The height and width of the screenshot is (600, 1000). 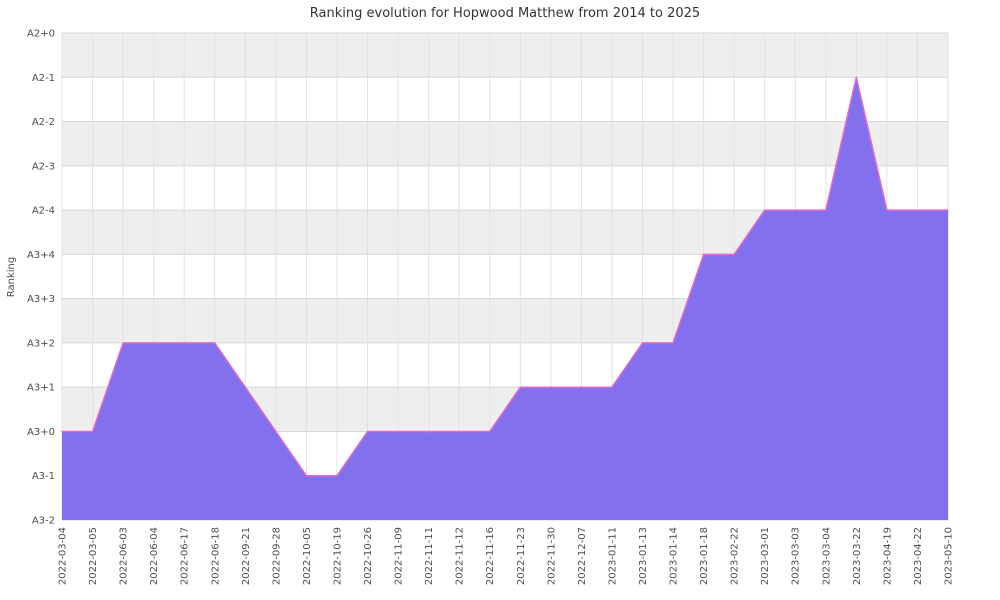 I want to click on x-tick-label: 2022-06-04, so click(x=154, y=556).